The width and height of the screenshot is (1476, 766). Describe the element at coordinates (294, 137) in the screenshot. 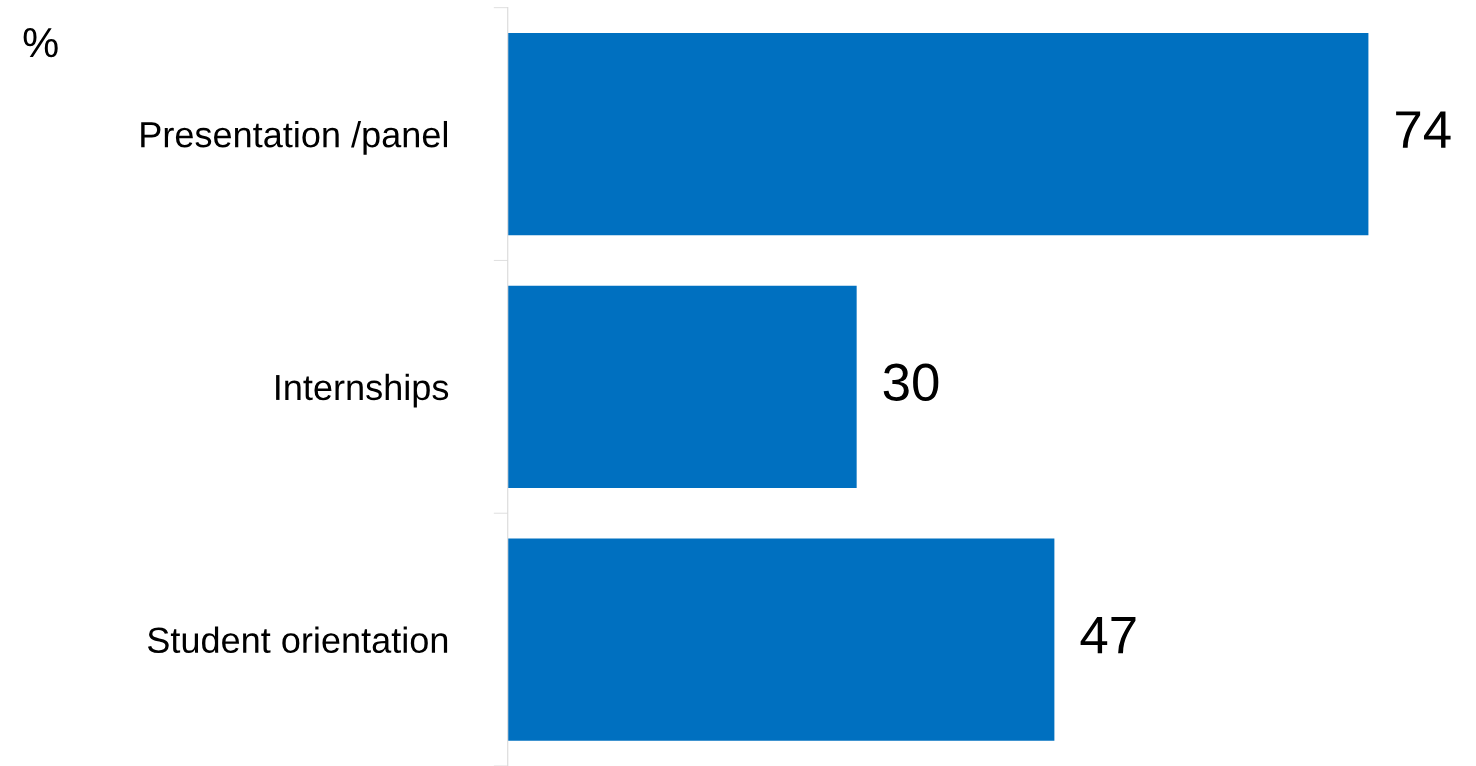

I see `y-tick-label: Presentation /panel` at that location.